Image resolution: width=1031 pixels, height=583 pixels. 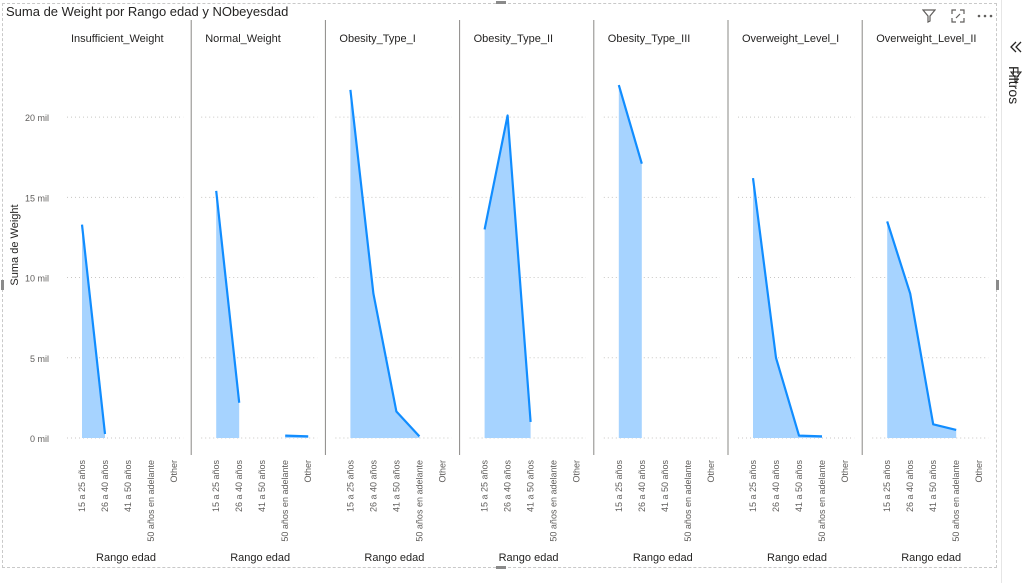 What do you see at coordinates (39, 439) in the screenshot?
I see `y-tick-label: 0 mil` at bounding box center [39, 439].